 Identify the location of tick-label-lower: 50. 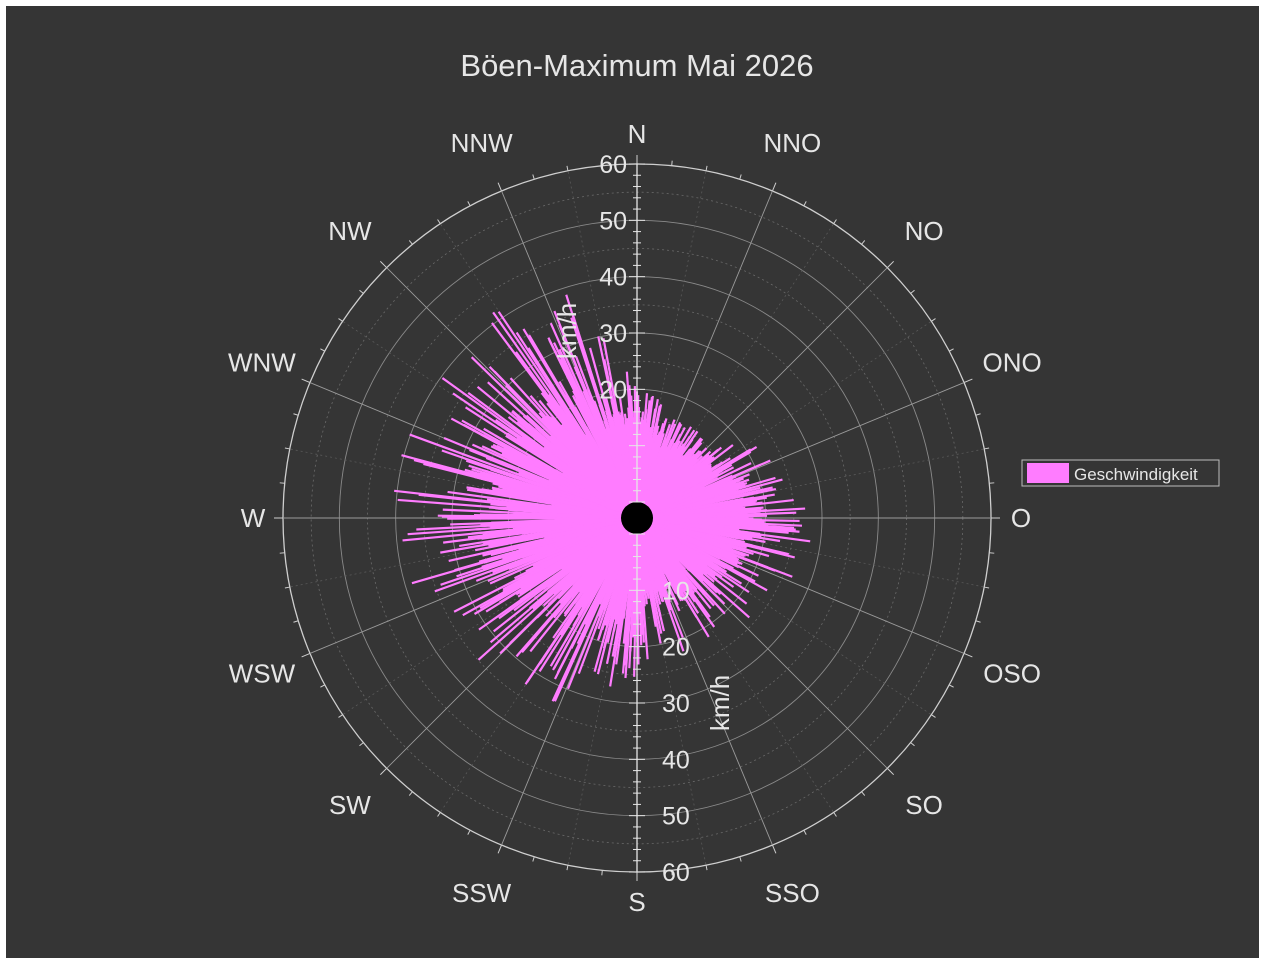
(676, 817).